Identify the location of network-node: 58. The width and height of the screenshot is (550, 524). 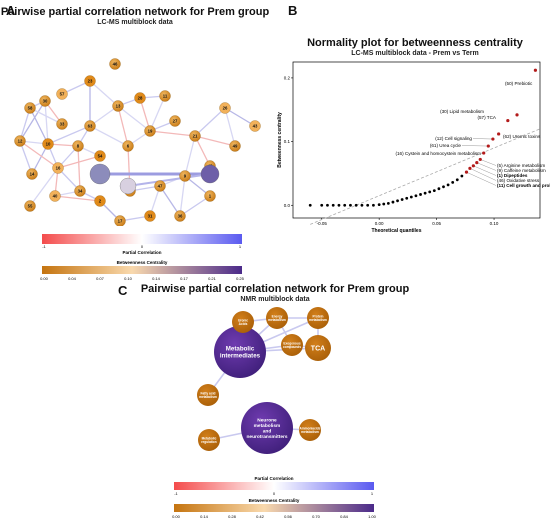
(30, 108).